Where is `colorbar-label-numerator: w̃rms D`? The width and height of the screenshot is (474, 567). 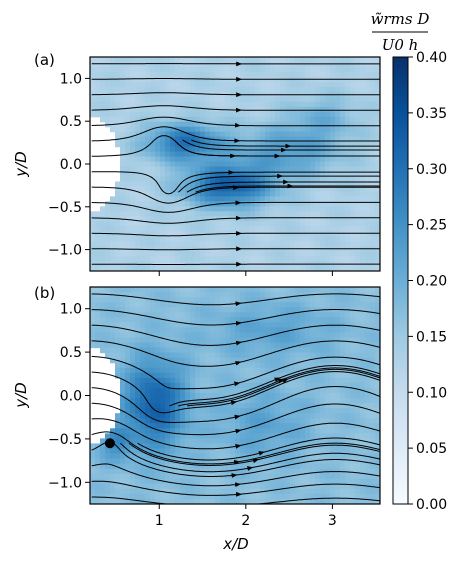 colorbar-label-numerator: w̃rms D is located at coordinates (400, 19).